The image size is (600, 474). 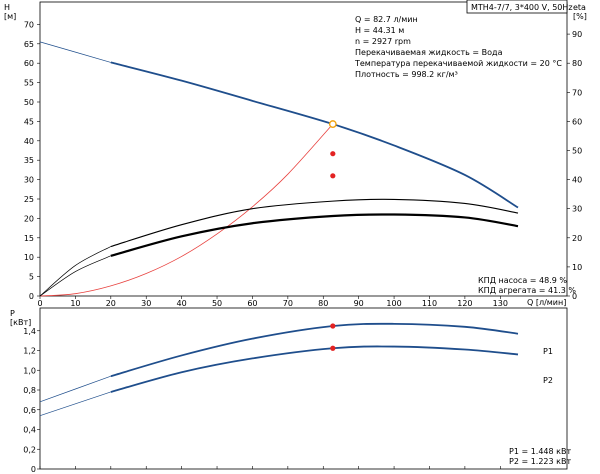 What do you see at coordinates (527, 290) in the screenshot?
I see `unit-efficiency-text: КПД агрегата = 41.3 %` at bounding box center [527, 290].